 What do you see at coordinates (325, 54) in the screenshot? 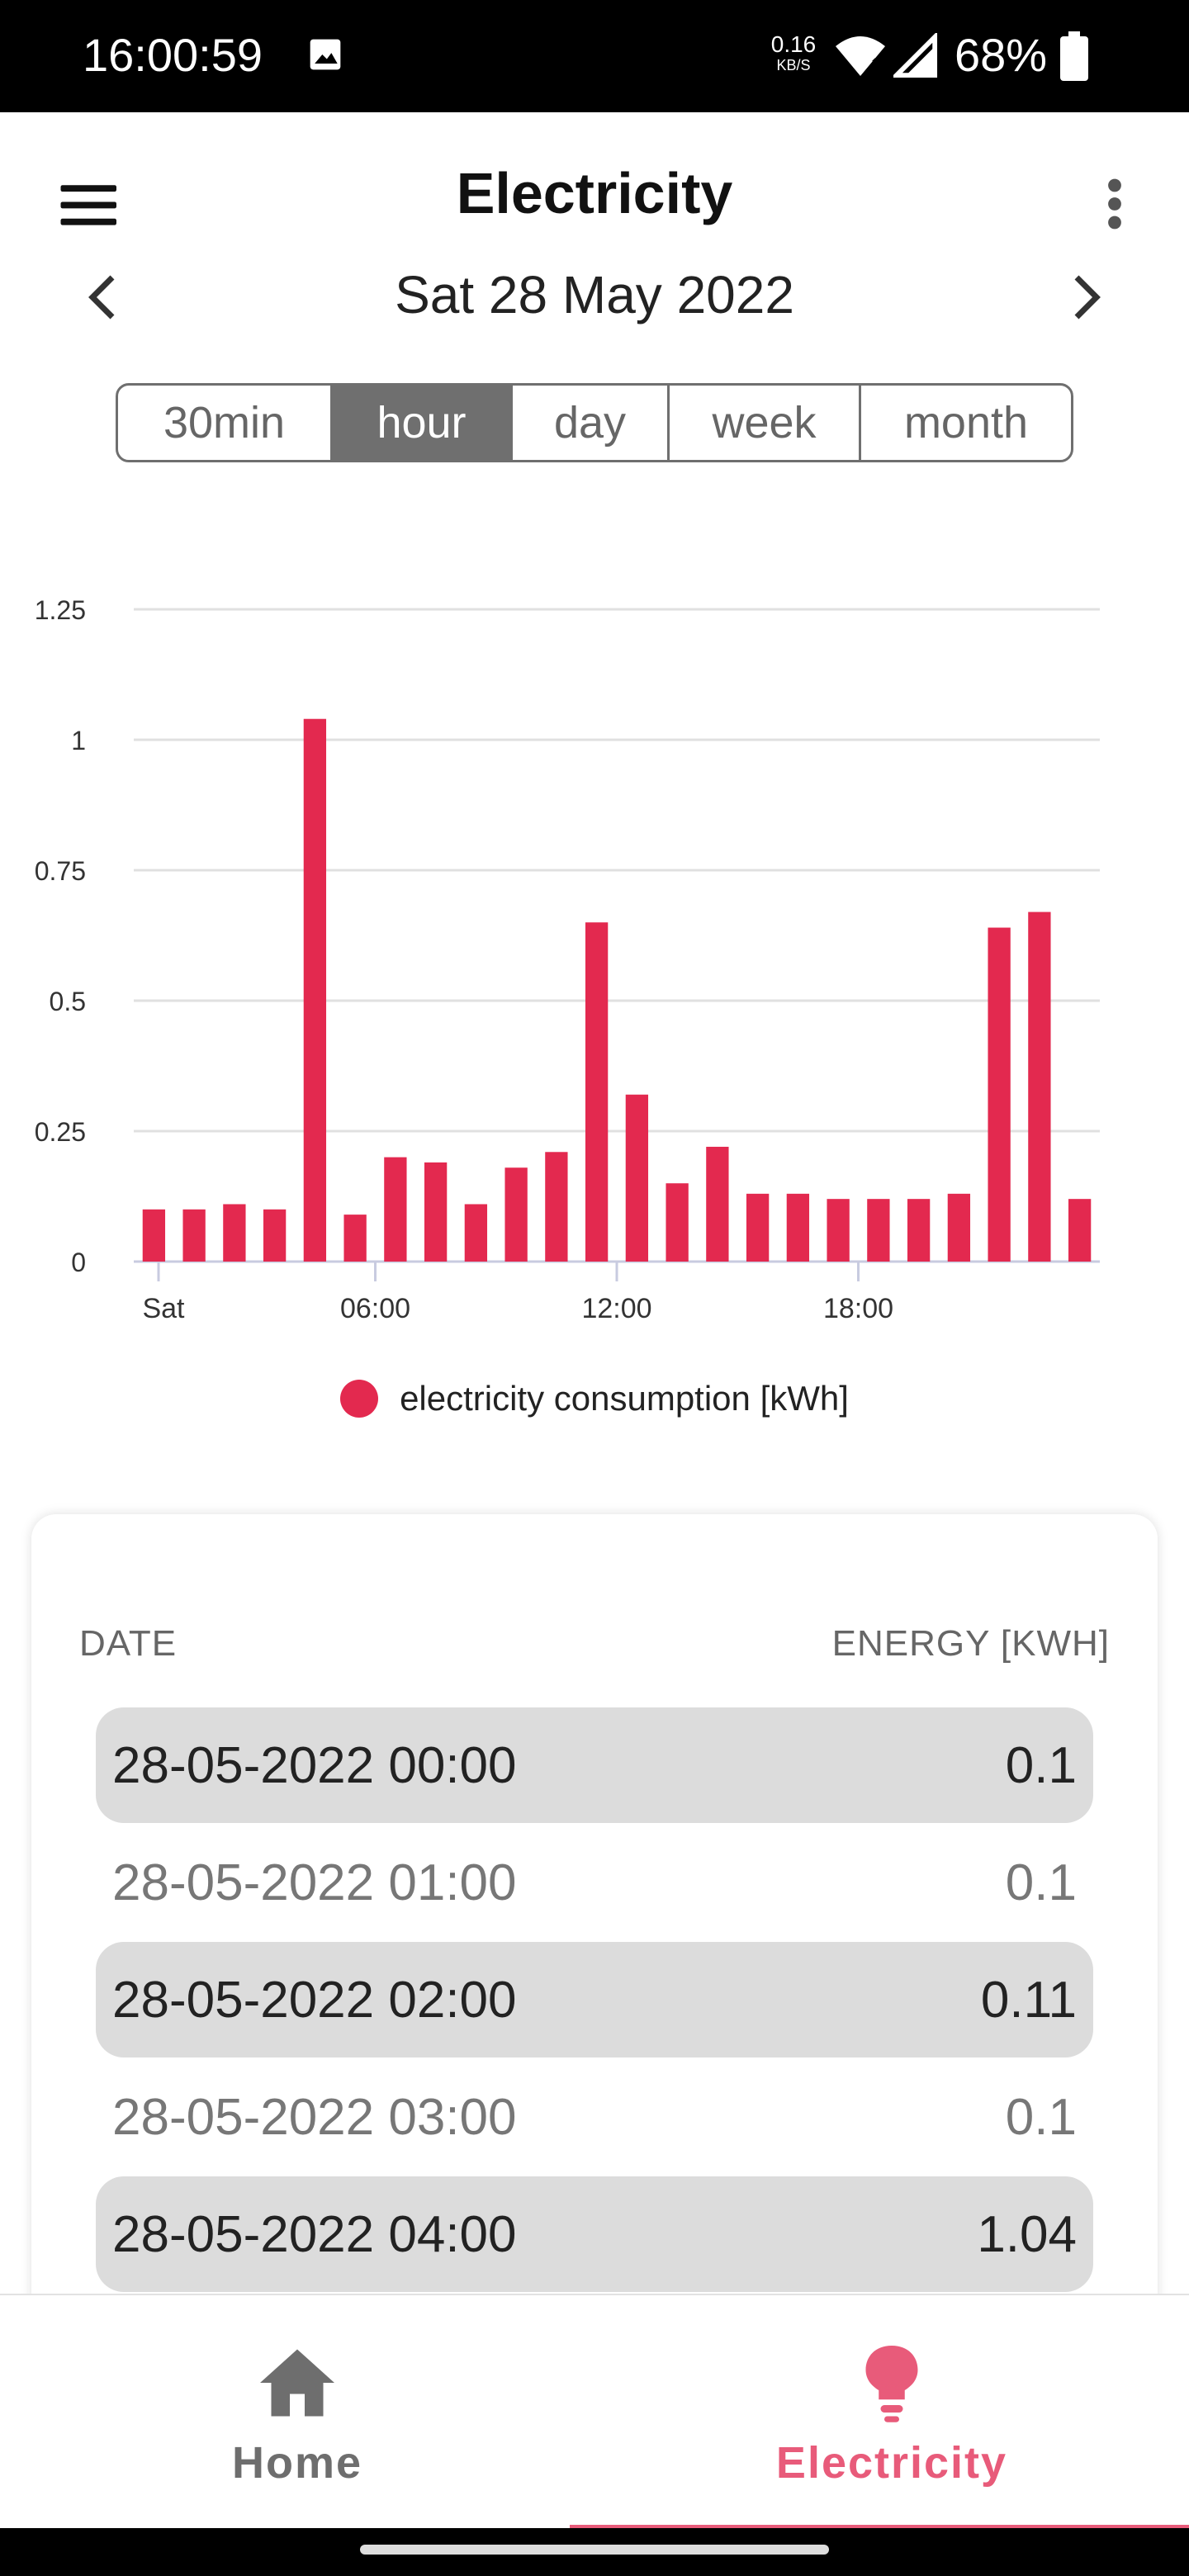
I see `image-notification-icon` at bounding box center [325, 54].